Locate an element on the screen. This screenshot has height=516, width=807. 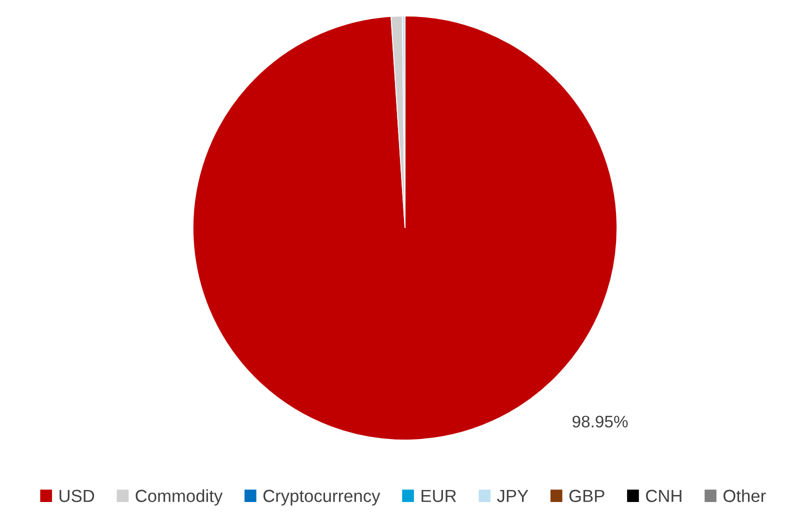
legend-label: Cryptocurrency is located at coordinates (321, 498).